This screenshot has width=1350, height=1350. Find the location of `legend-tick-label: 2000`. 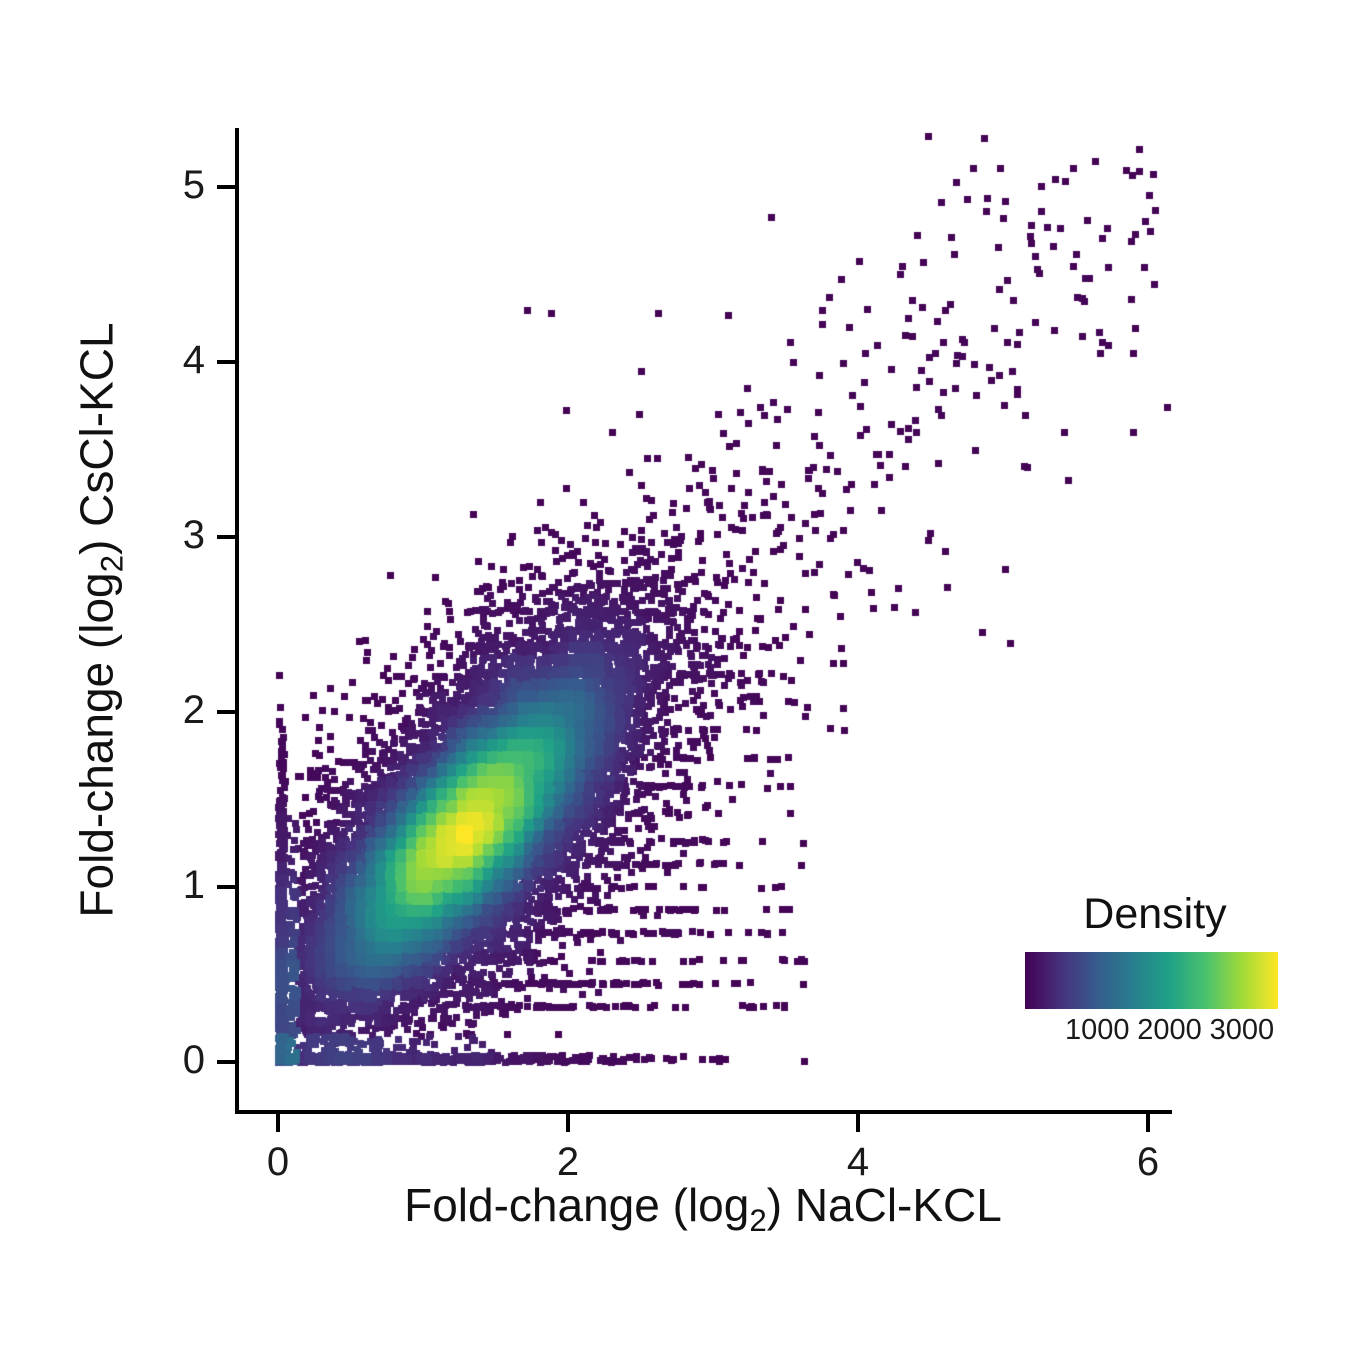

legend-tick-label: 2000 is located at coordinates (1169, 1030).